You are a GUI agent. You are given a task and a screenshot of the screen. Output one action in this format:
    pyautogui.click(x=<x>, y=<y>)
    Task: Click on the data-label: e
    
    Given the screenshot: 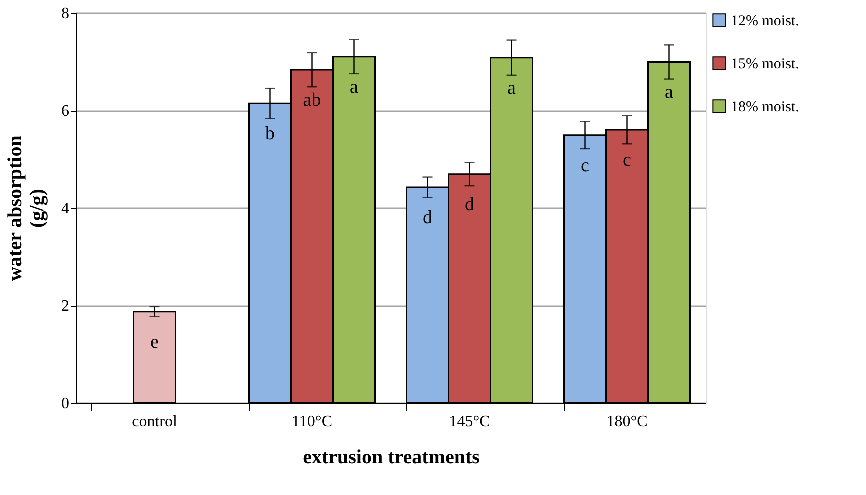 What is the action you would take?
    pyautogui.click(x=154, y=342)
    